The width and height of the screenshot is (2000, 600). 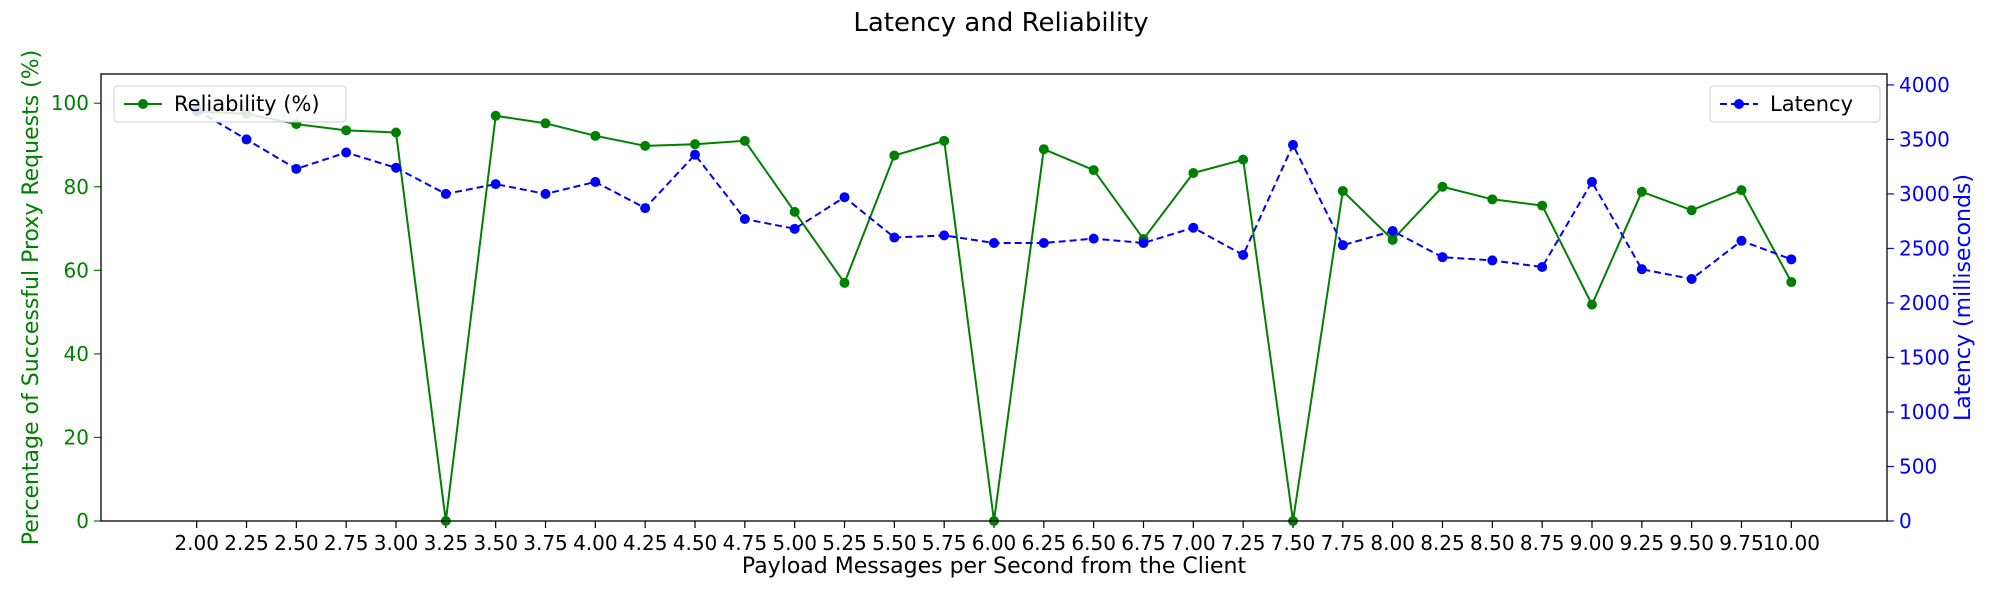 I want to click on left-y-tick-label: 20, so click(x=76, y=437).